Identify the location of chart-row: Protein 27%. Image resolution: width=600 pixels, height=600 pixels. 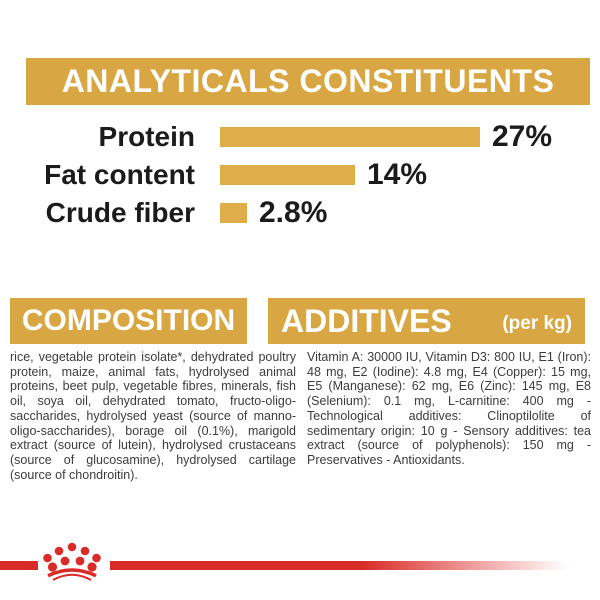
(300, 137).